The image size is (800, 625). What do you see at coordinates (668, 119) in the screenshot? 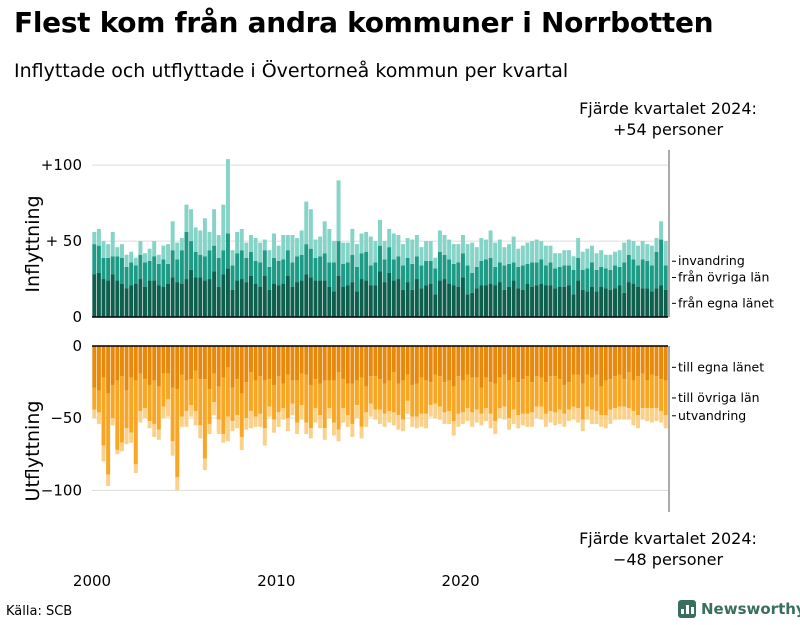
I see `annotation-latest-in: Fjärde kvartalet 2024: +54 personer` at bounding box center [668, 119].